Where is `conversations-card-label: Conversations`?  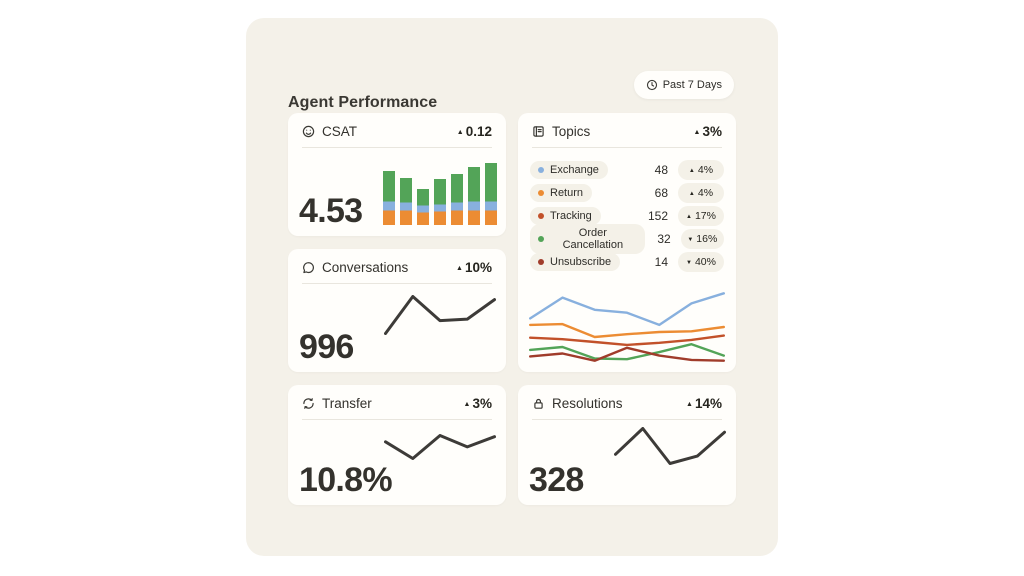
conversations-card-label: Conversations is located at coordinates (365, 267).